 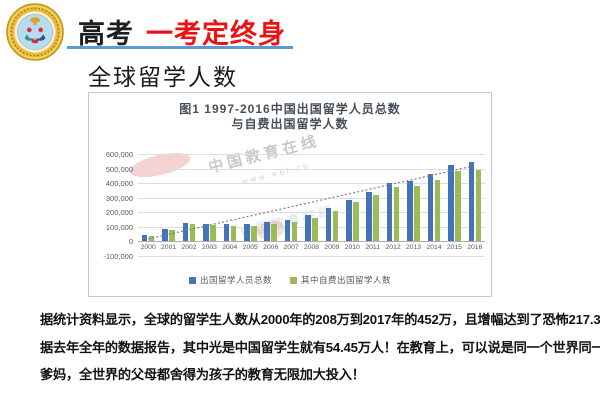 I want to click on x-axis-year-label: 2014, so click(x=434, y=247).